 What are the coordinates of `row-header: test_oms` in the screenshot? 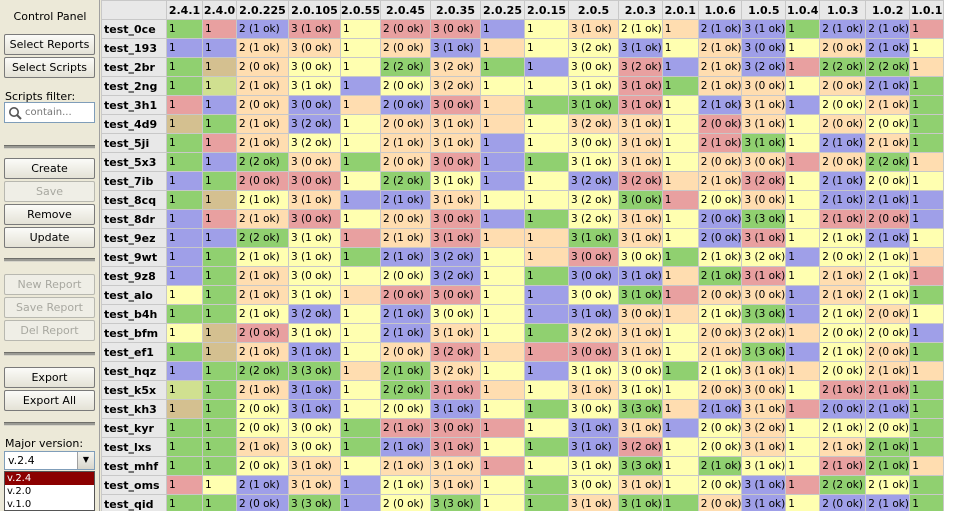 It's located at (134, 485).